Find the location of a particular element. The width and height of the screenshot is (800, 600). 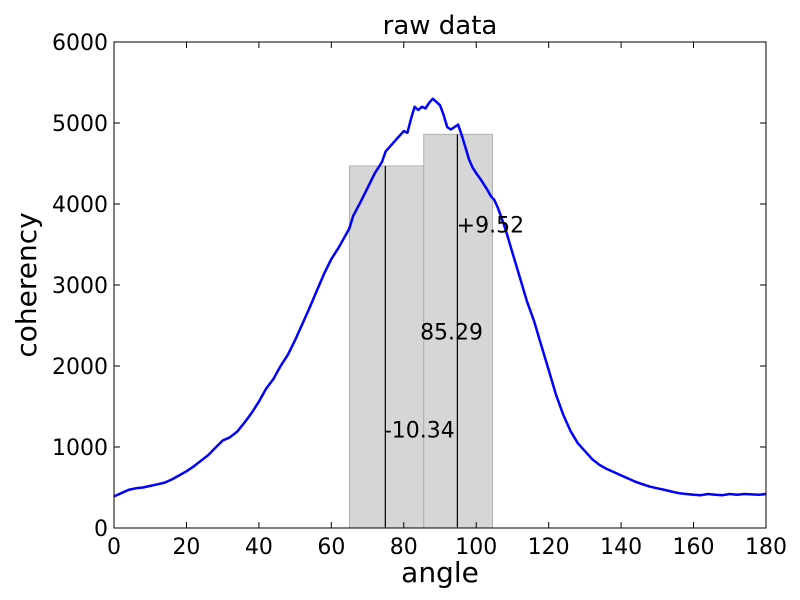

annotation-3: -10.34 is located at coordinates (419, 430).